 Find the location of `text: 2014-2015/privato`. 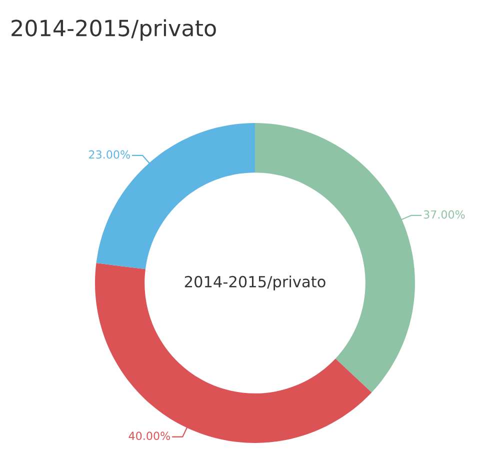

text: 2014-2015/privato is located at coordinates (255, 283).